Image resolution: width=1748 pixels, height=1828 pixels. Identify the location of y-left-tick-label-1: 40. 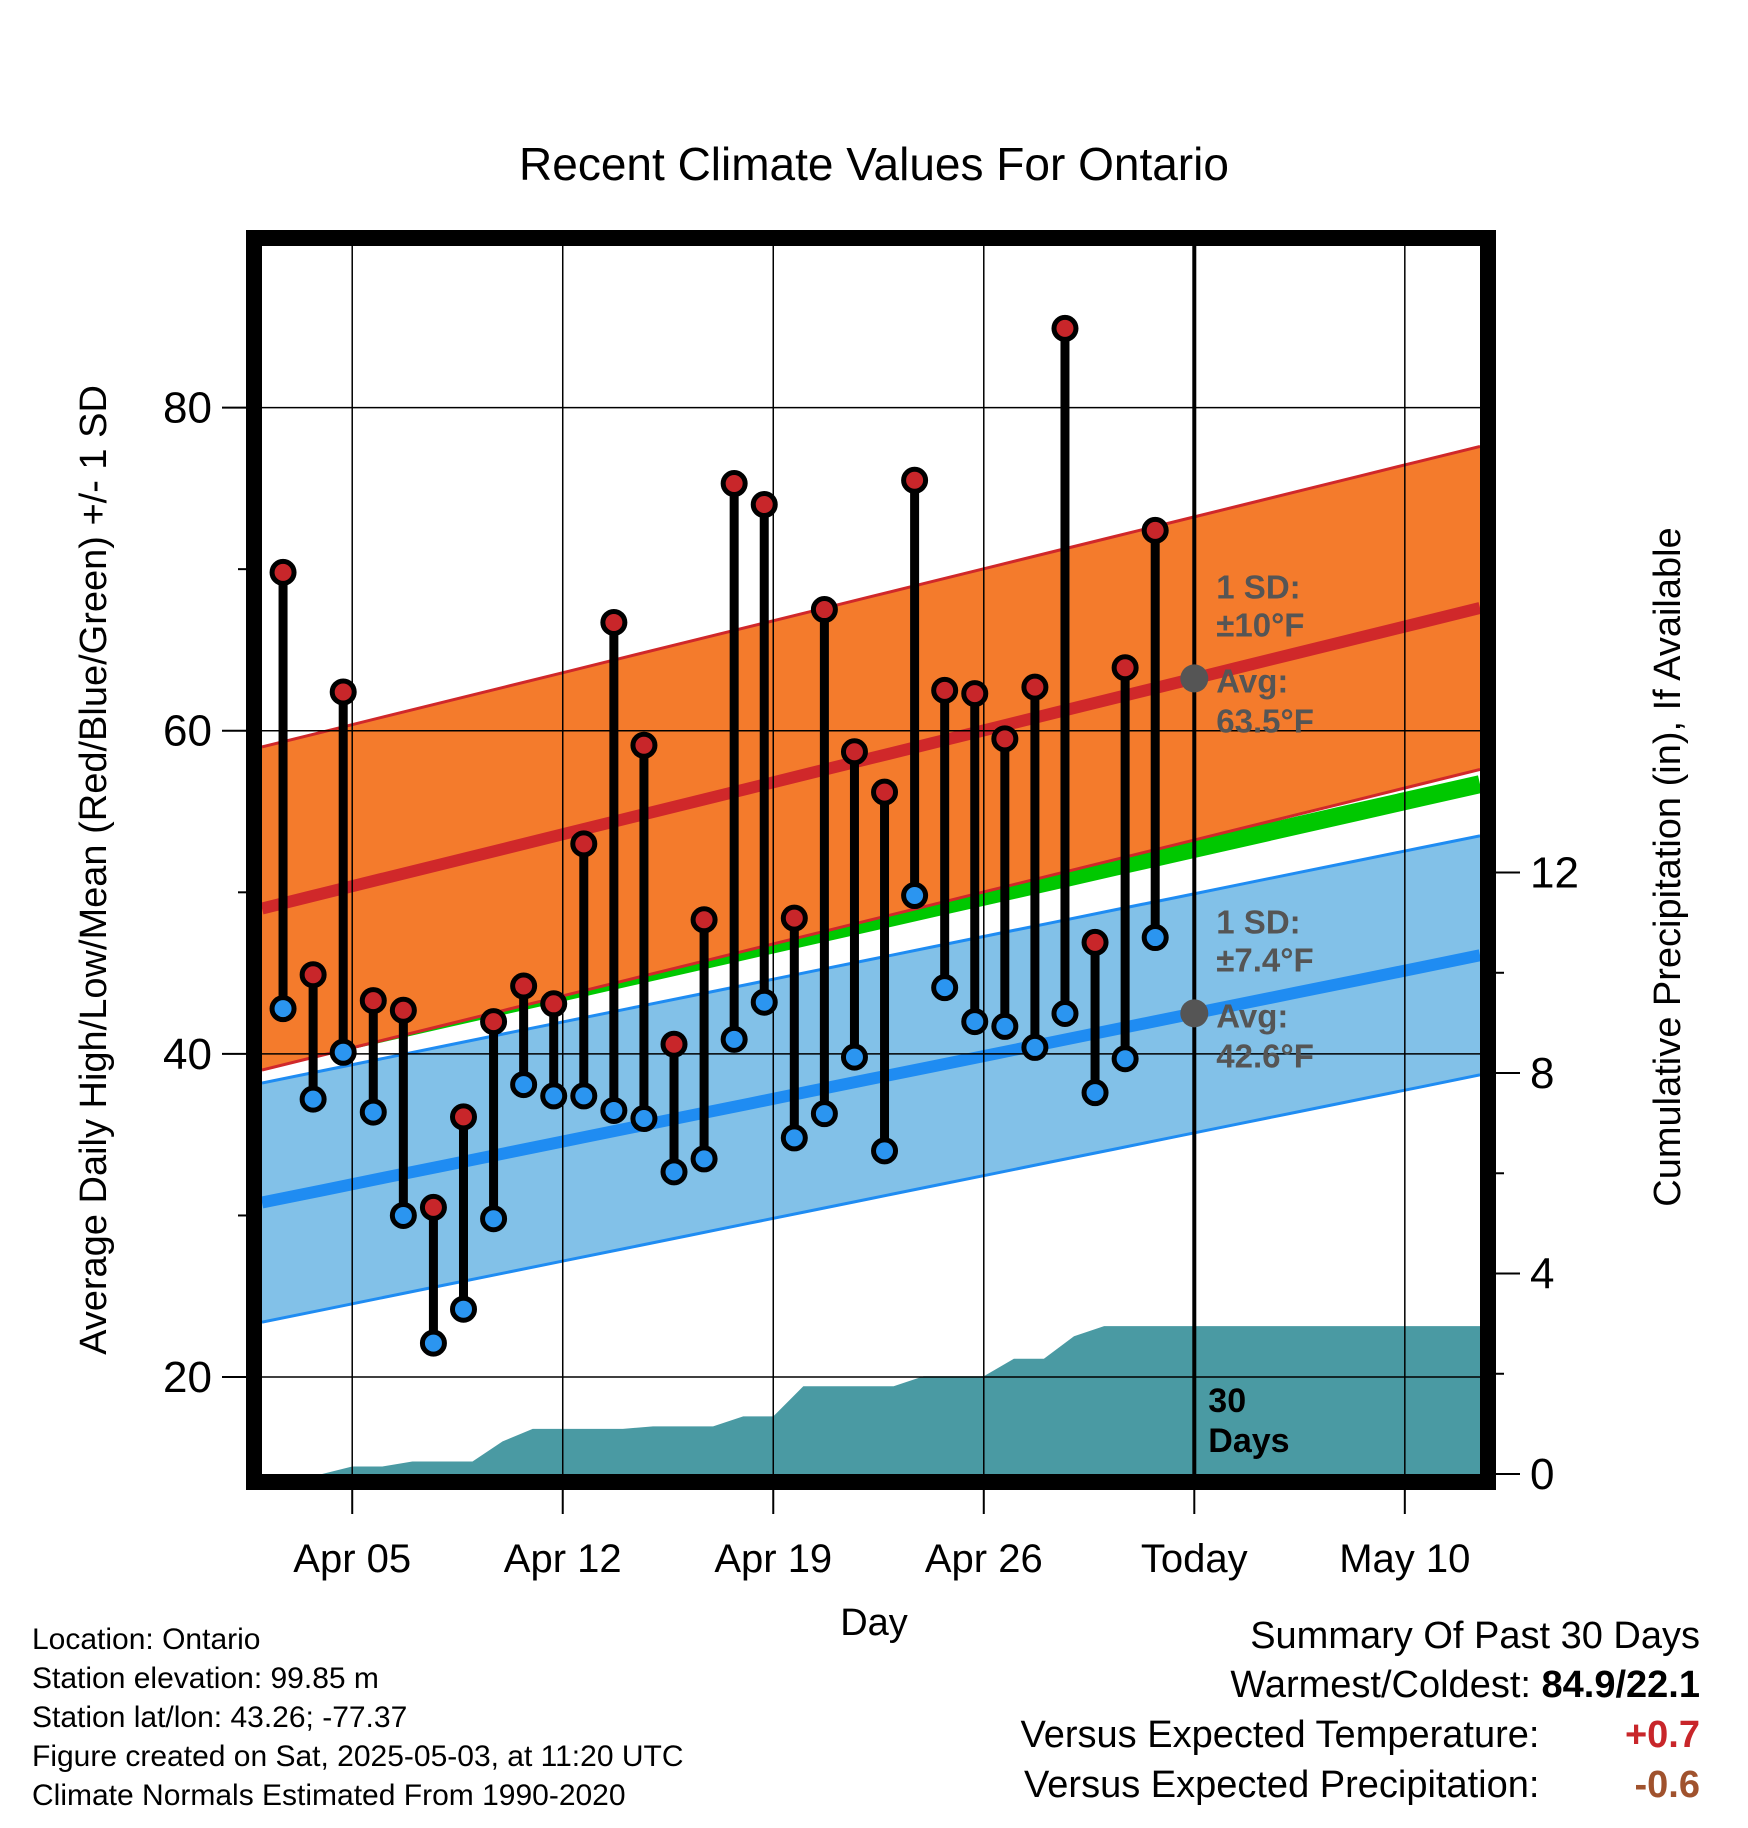
(187, 1054).